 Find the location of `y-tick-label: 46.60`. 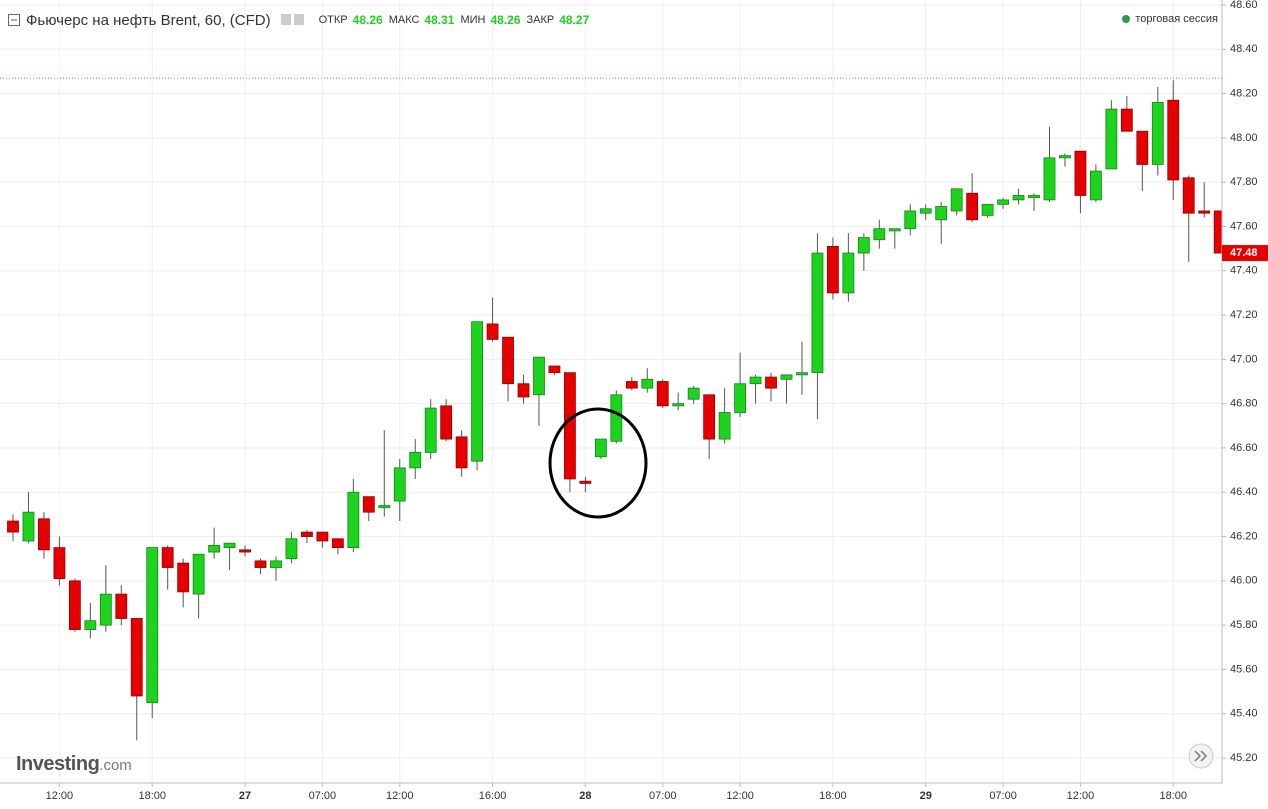

y-tick-label: 46.60 is located at coordinates (1244, 448).